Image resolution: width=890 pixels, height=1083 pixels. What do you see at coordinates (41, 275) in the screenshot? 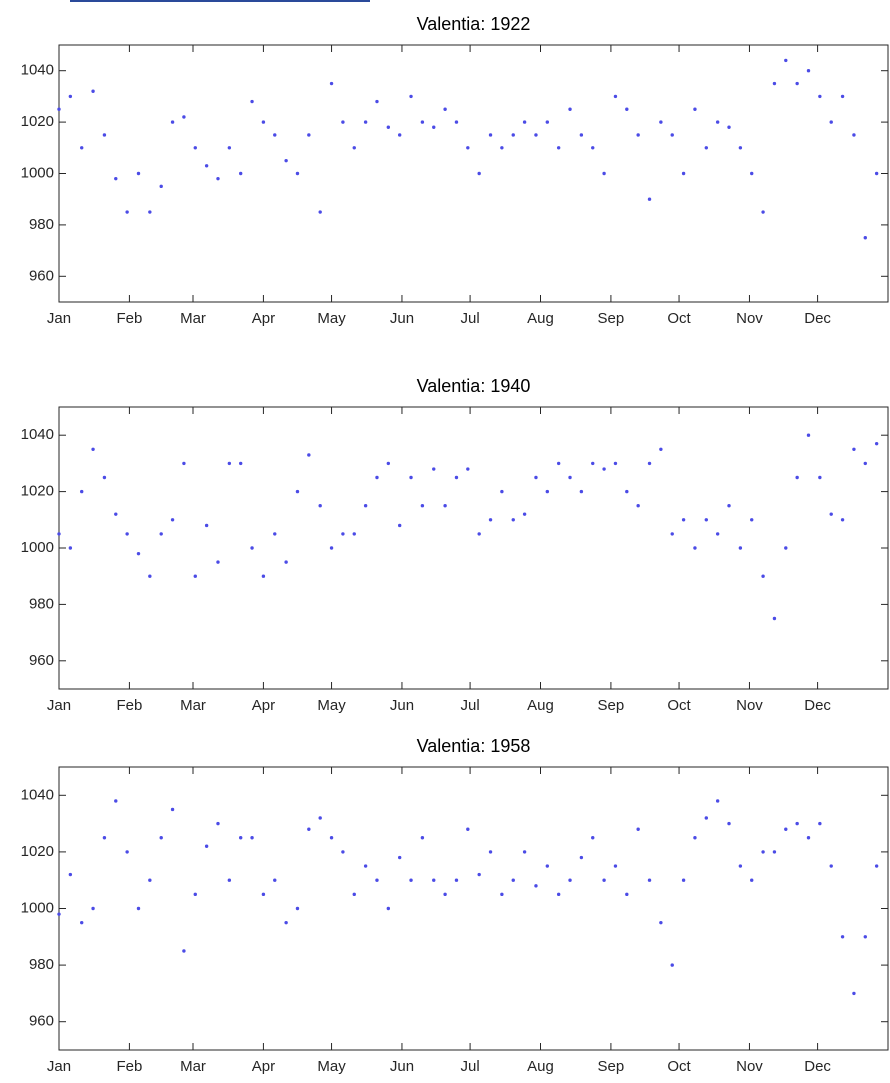
I see `y-tick-label: 960` at bounding box center [41, 275].